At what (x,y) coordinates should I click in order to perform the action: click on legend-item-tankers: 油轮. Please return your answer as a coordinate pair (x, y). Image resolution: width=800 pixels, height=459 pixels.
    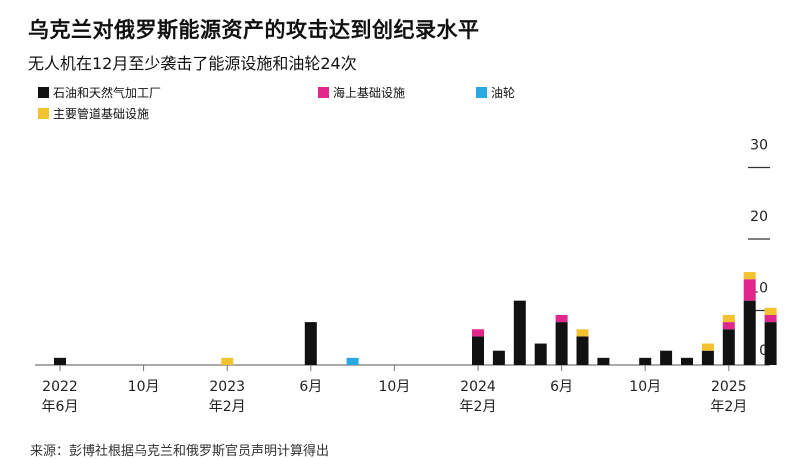
    Looking at the image, I should click on (495, 92).